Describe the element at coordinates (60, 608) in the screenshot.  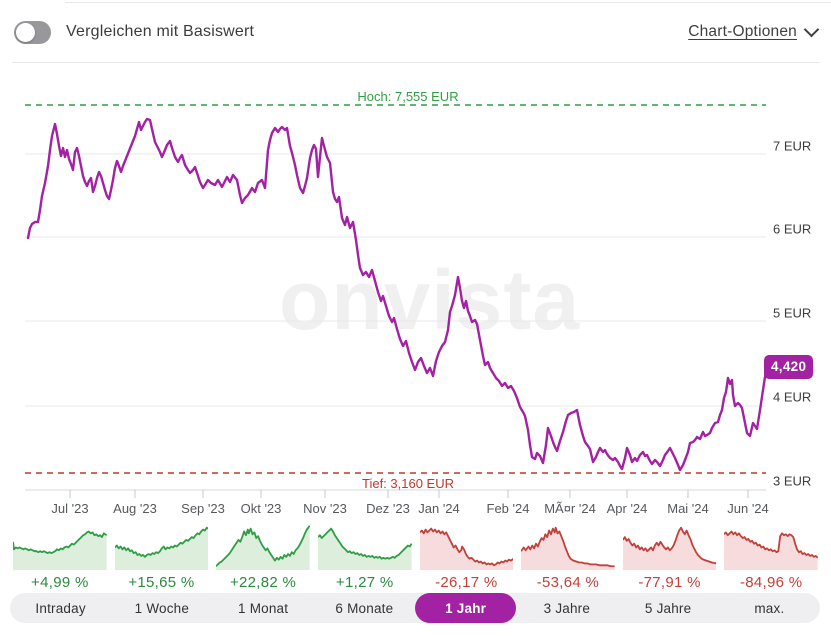
I see `tab-intraday: Intraday` at that location.